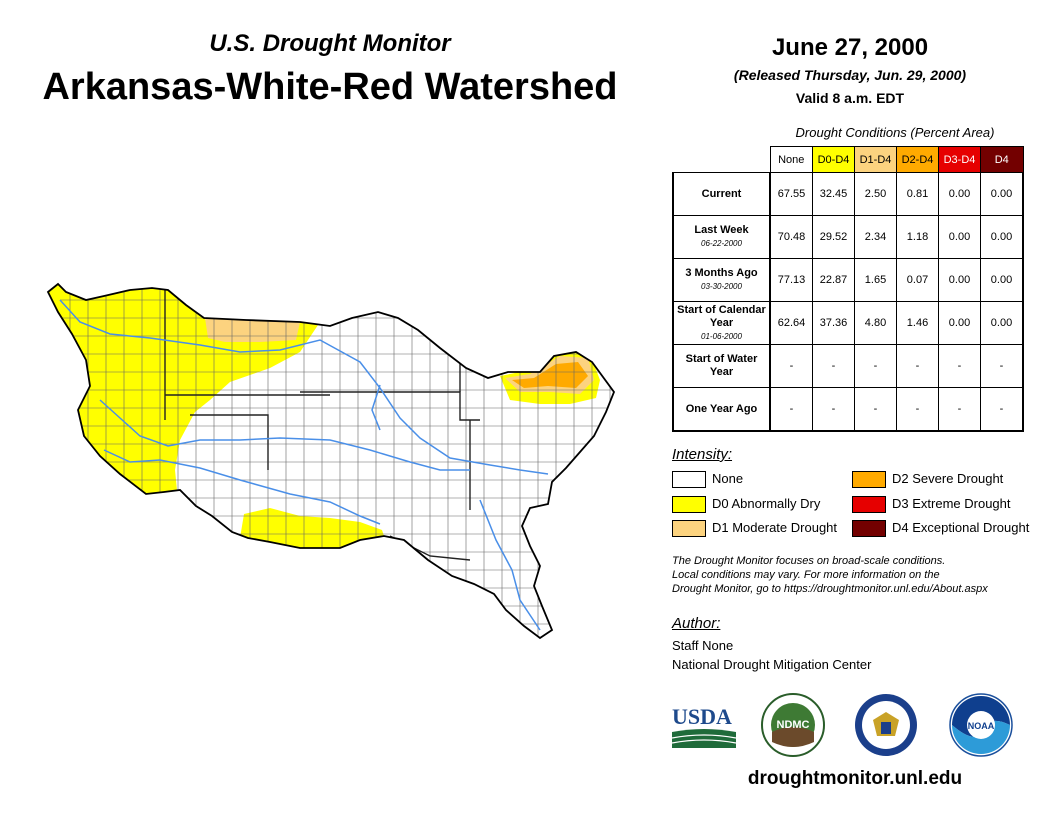 The image size is (1056, 816). Describe the element at coordinates (869, 529) in the screenshot. I see `swatch-d4` at that location.